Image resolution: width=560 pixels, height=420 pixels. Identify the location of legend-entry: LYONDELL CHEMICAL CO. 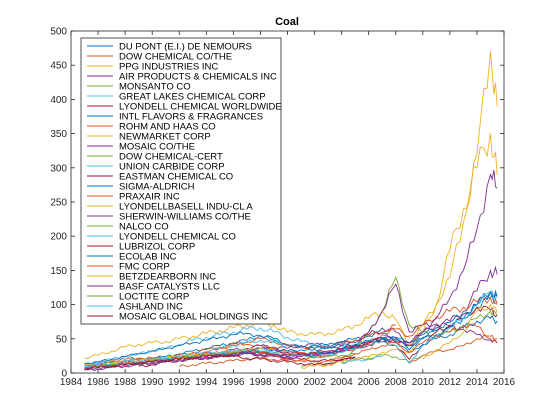
(177, 236).